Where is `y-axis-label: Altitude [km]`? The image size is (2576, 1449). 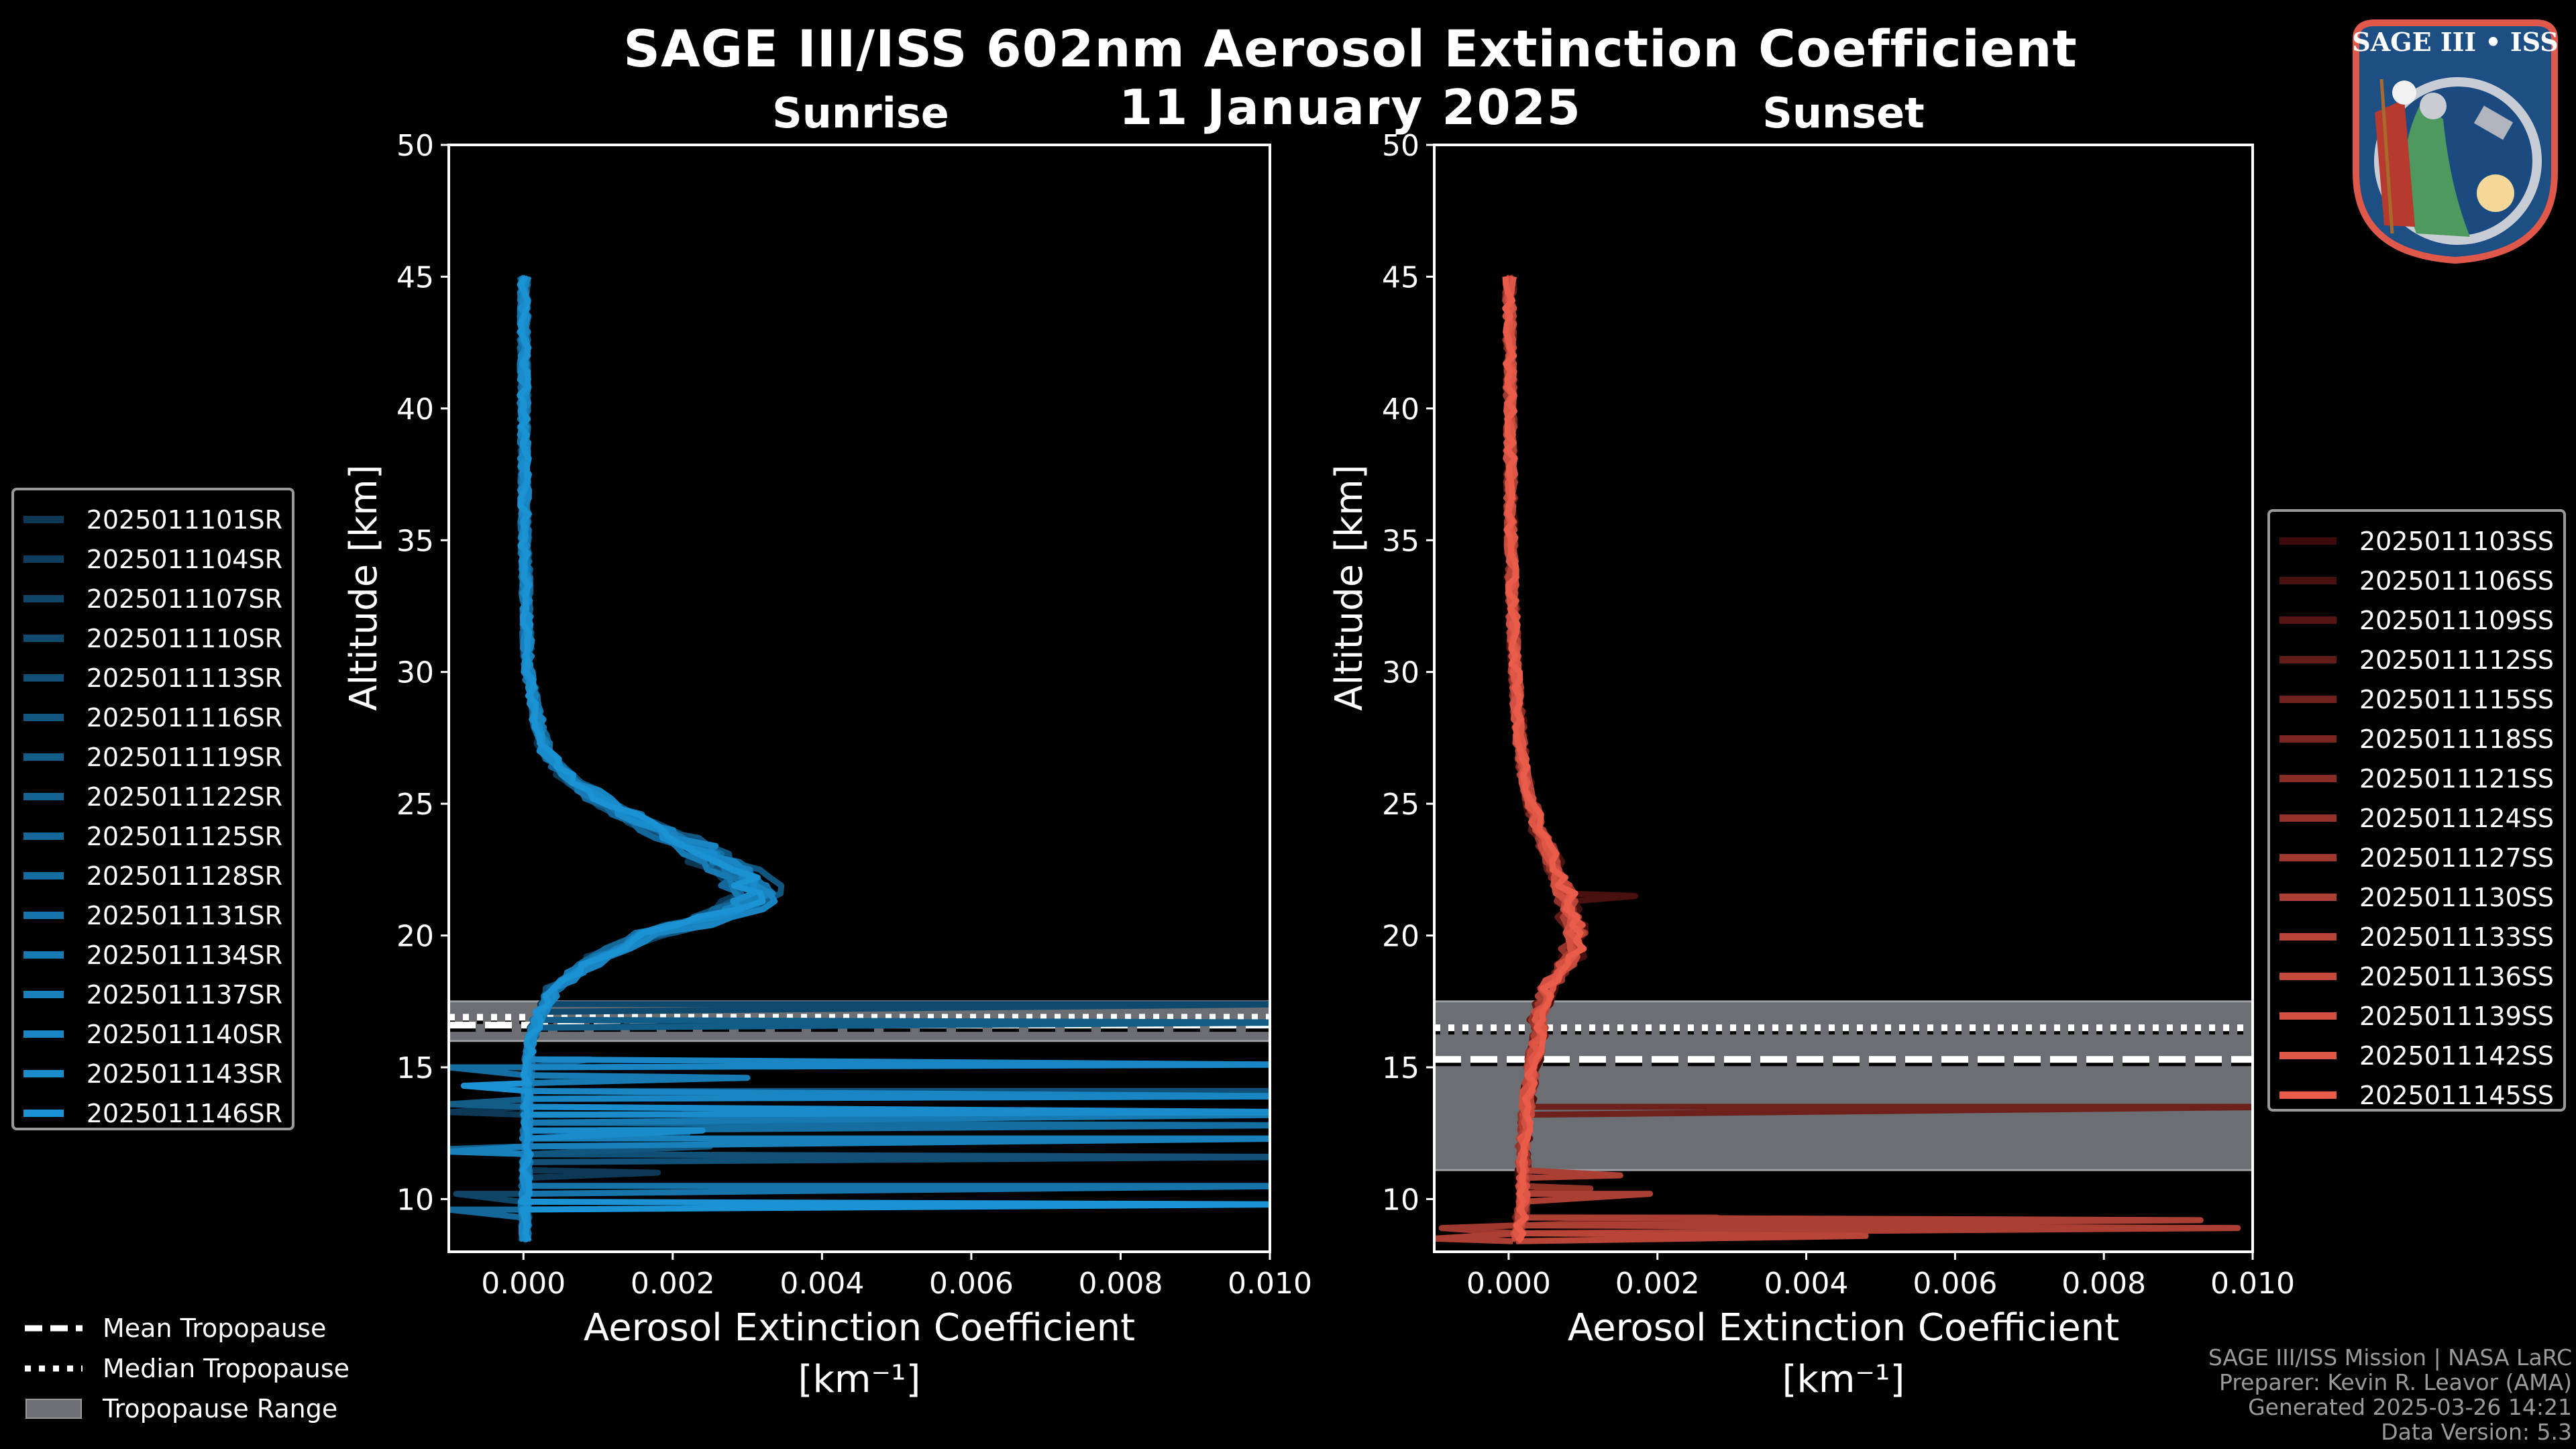 y-axis-label: Altitude [km] is located at coordinates (1349, 587).